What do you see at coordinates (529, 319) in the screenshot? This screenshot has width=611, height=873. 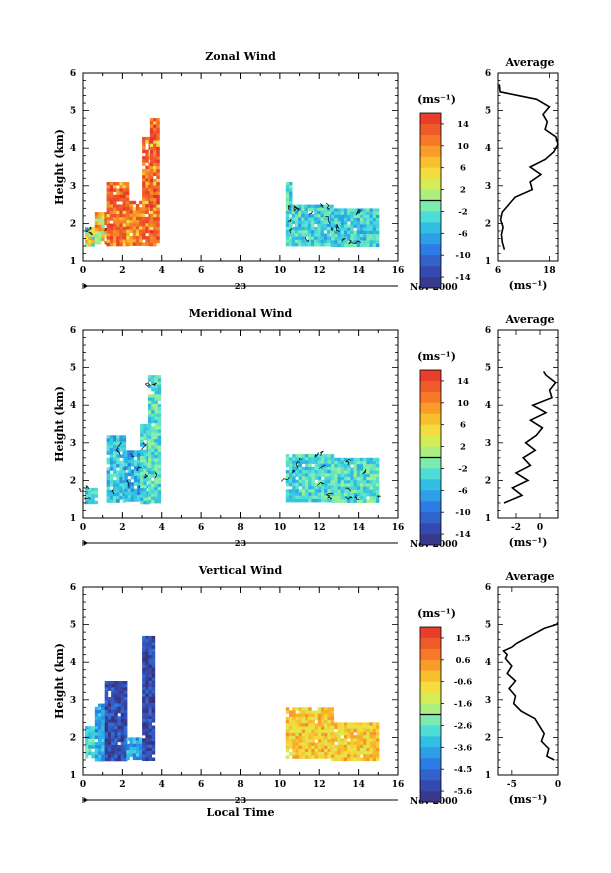 I see `average-title: Average` at bounding box center [529, 319].